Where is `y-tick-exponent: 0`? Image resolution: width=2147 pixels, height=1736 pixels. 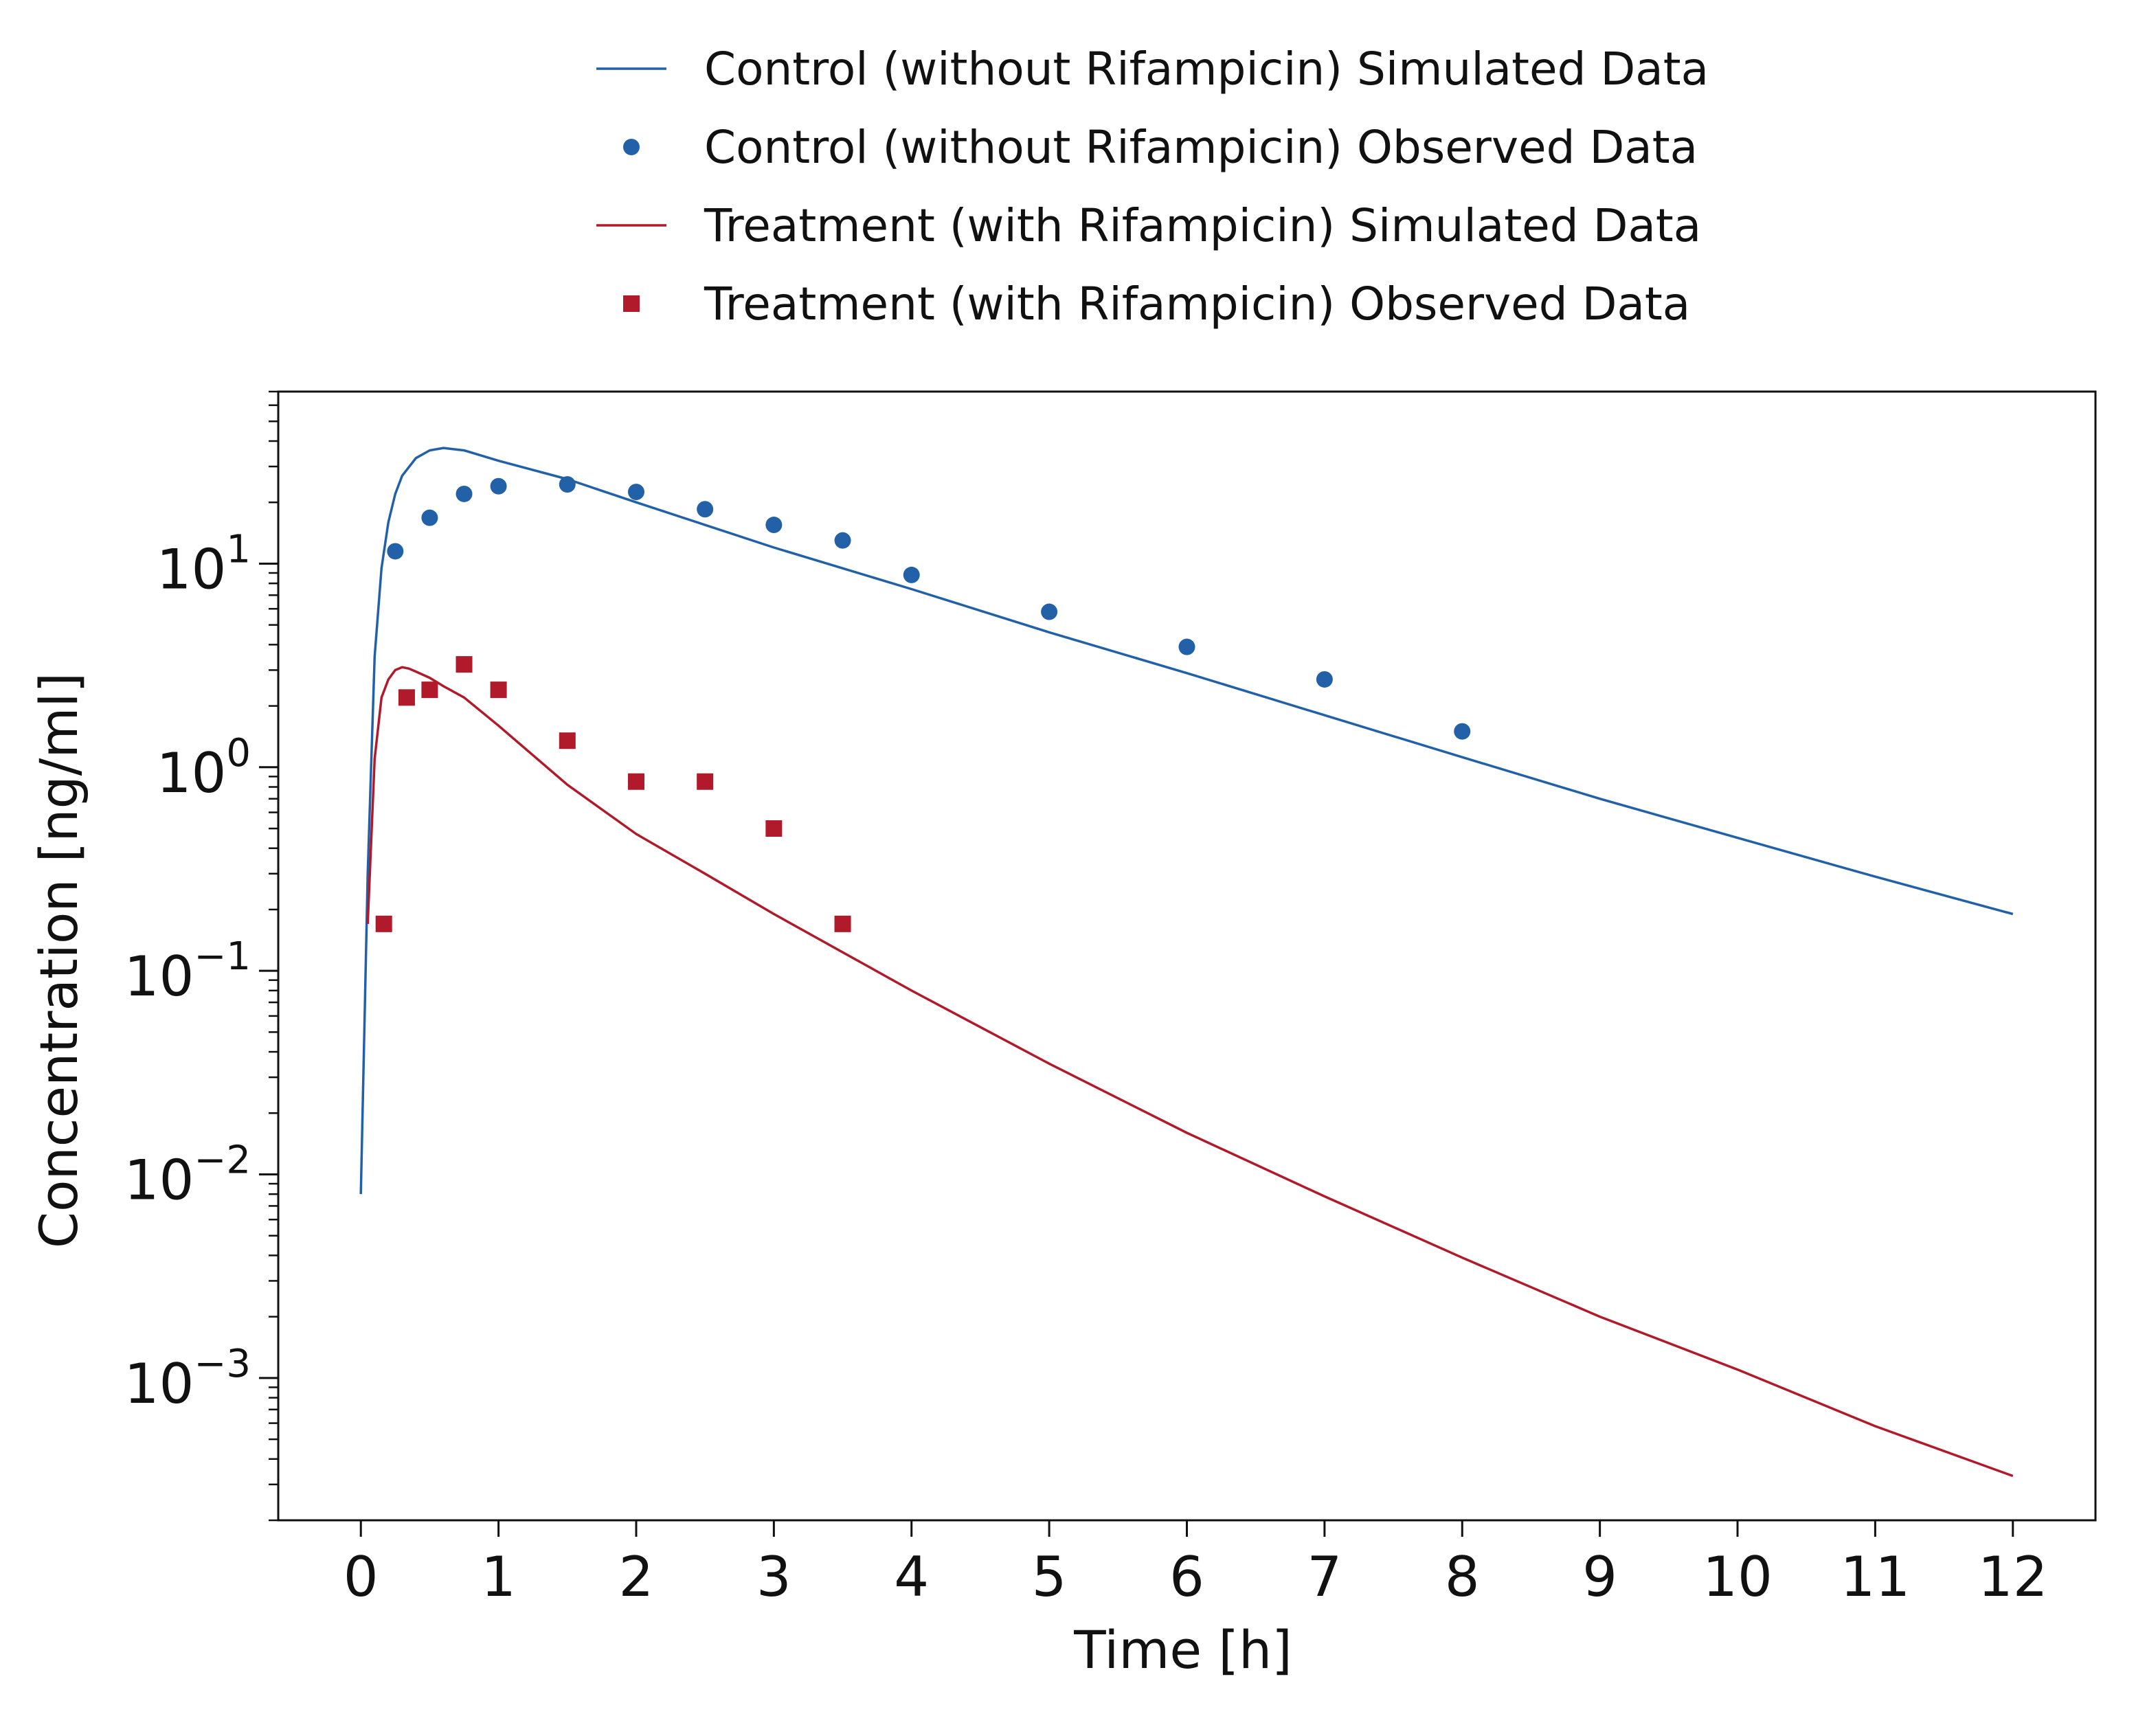
y-tick-exponent: 0 is located at coordinates (238, 753).